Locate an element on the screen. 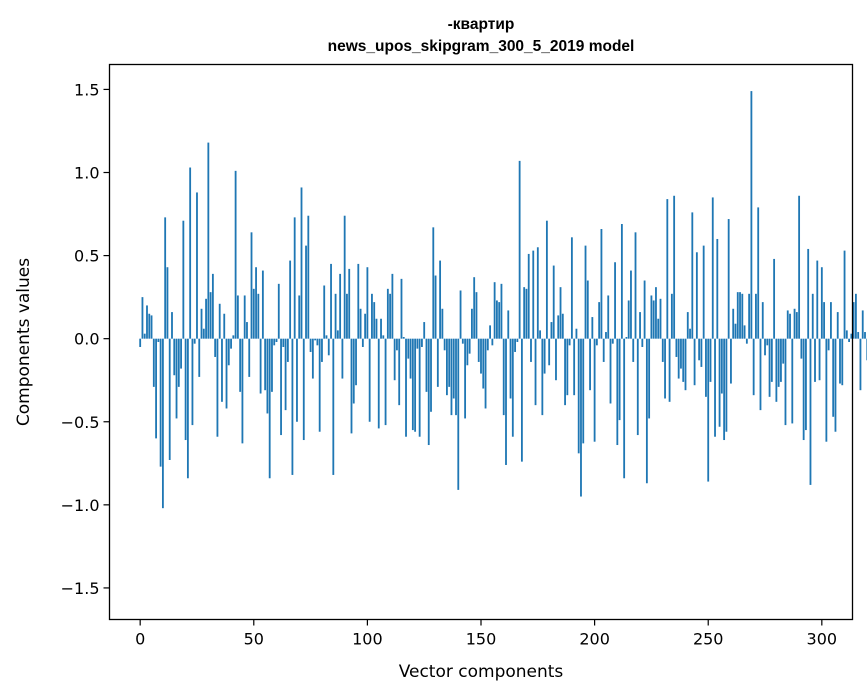 The height and width of the screenshot is (696, 867). x-tick-label: 200 is located at coordinates (594, 639).